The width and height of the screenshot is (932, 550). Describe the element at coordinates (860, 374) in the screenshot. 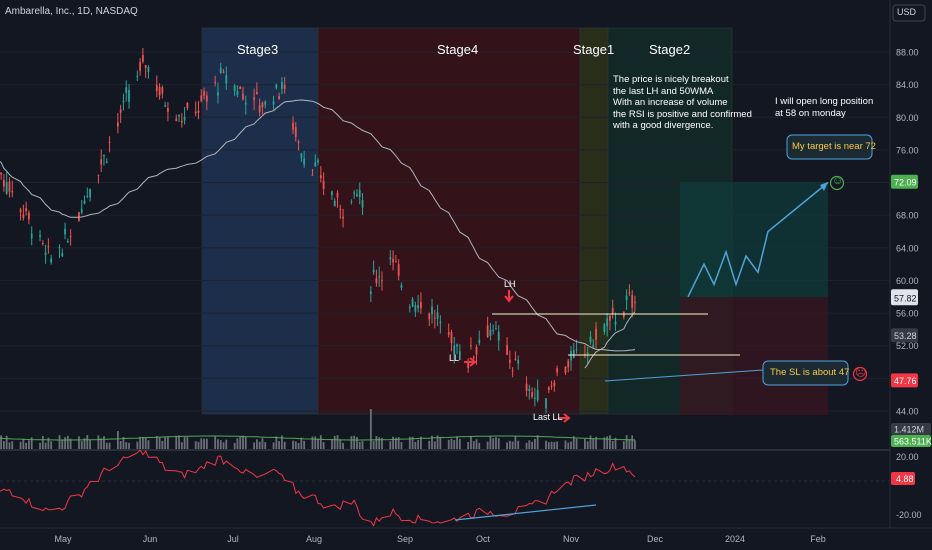

I see `frown-icon-ring` at that location.